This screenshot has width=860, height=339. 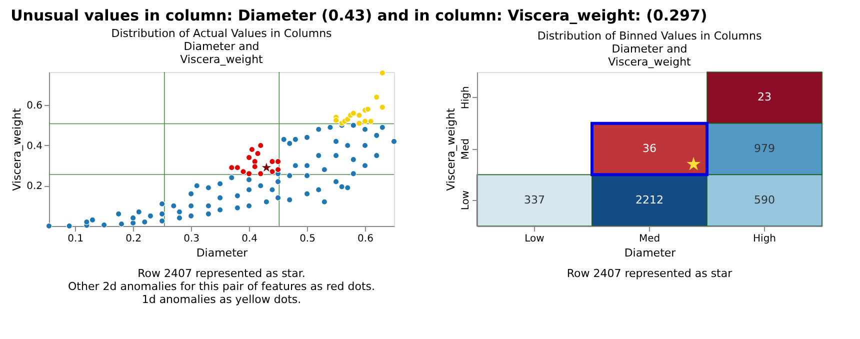 What do you see at coordinates (693, 164) in the screenshot?
I see `annotation: ★` at bounding box center [693, 164].